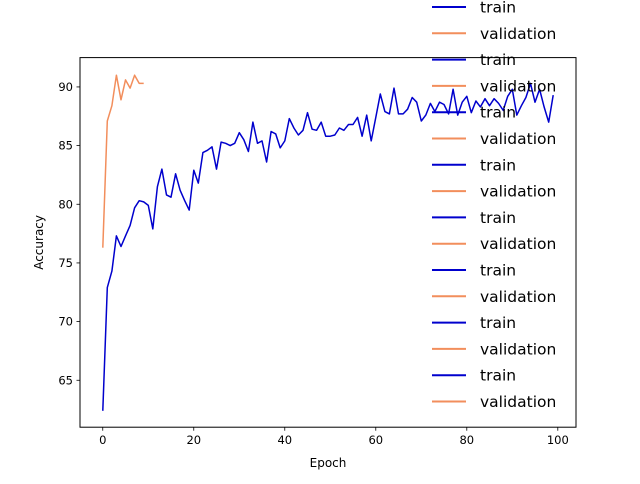  What do you see at coordinates (284, 440) in the screenshot?
I see `x-tick-label: 40` at bounding box center [284, 440].